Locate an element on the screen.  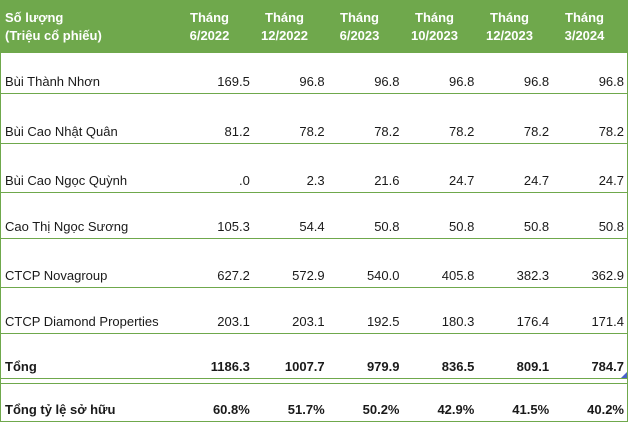
cell-value: 1186.3 is located at coordinates (230, 366).